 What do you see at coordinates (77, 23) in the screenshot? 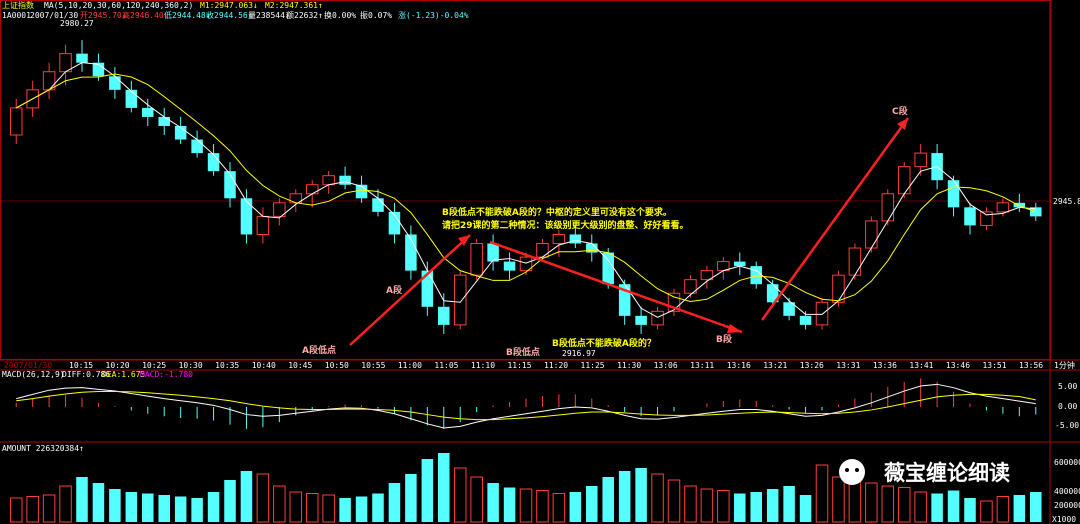
I see `peak-price-label: 2980.27` at bounding box center [77, 23].